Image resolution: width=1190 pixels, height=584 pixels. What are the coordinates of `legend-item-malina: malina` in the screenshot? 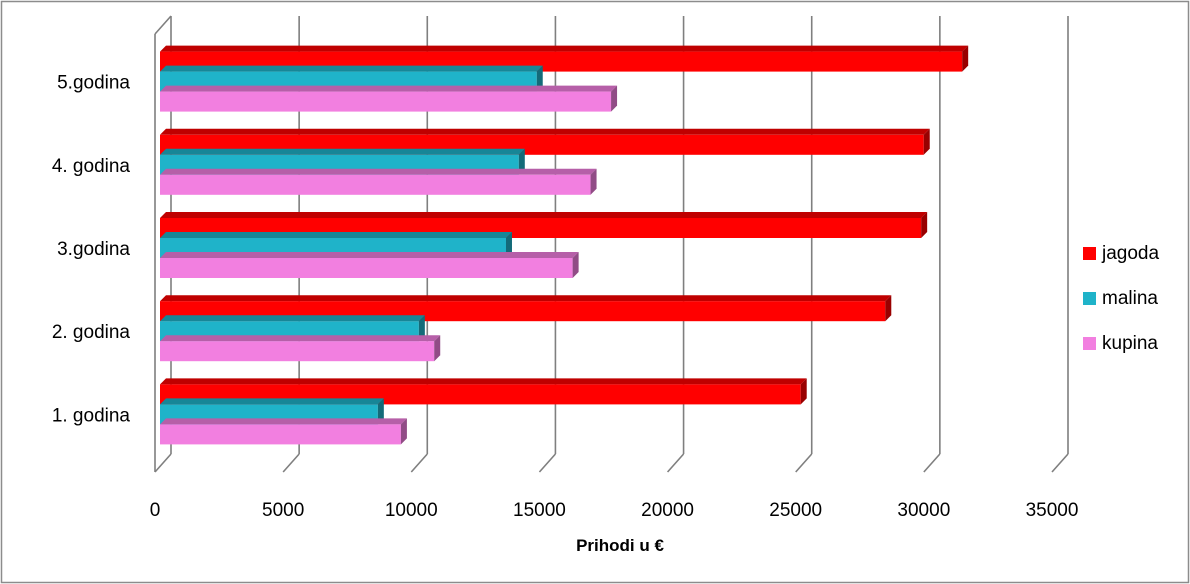 It's located at (1120, 298).